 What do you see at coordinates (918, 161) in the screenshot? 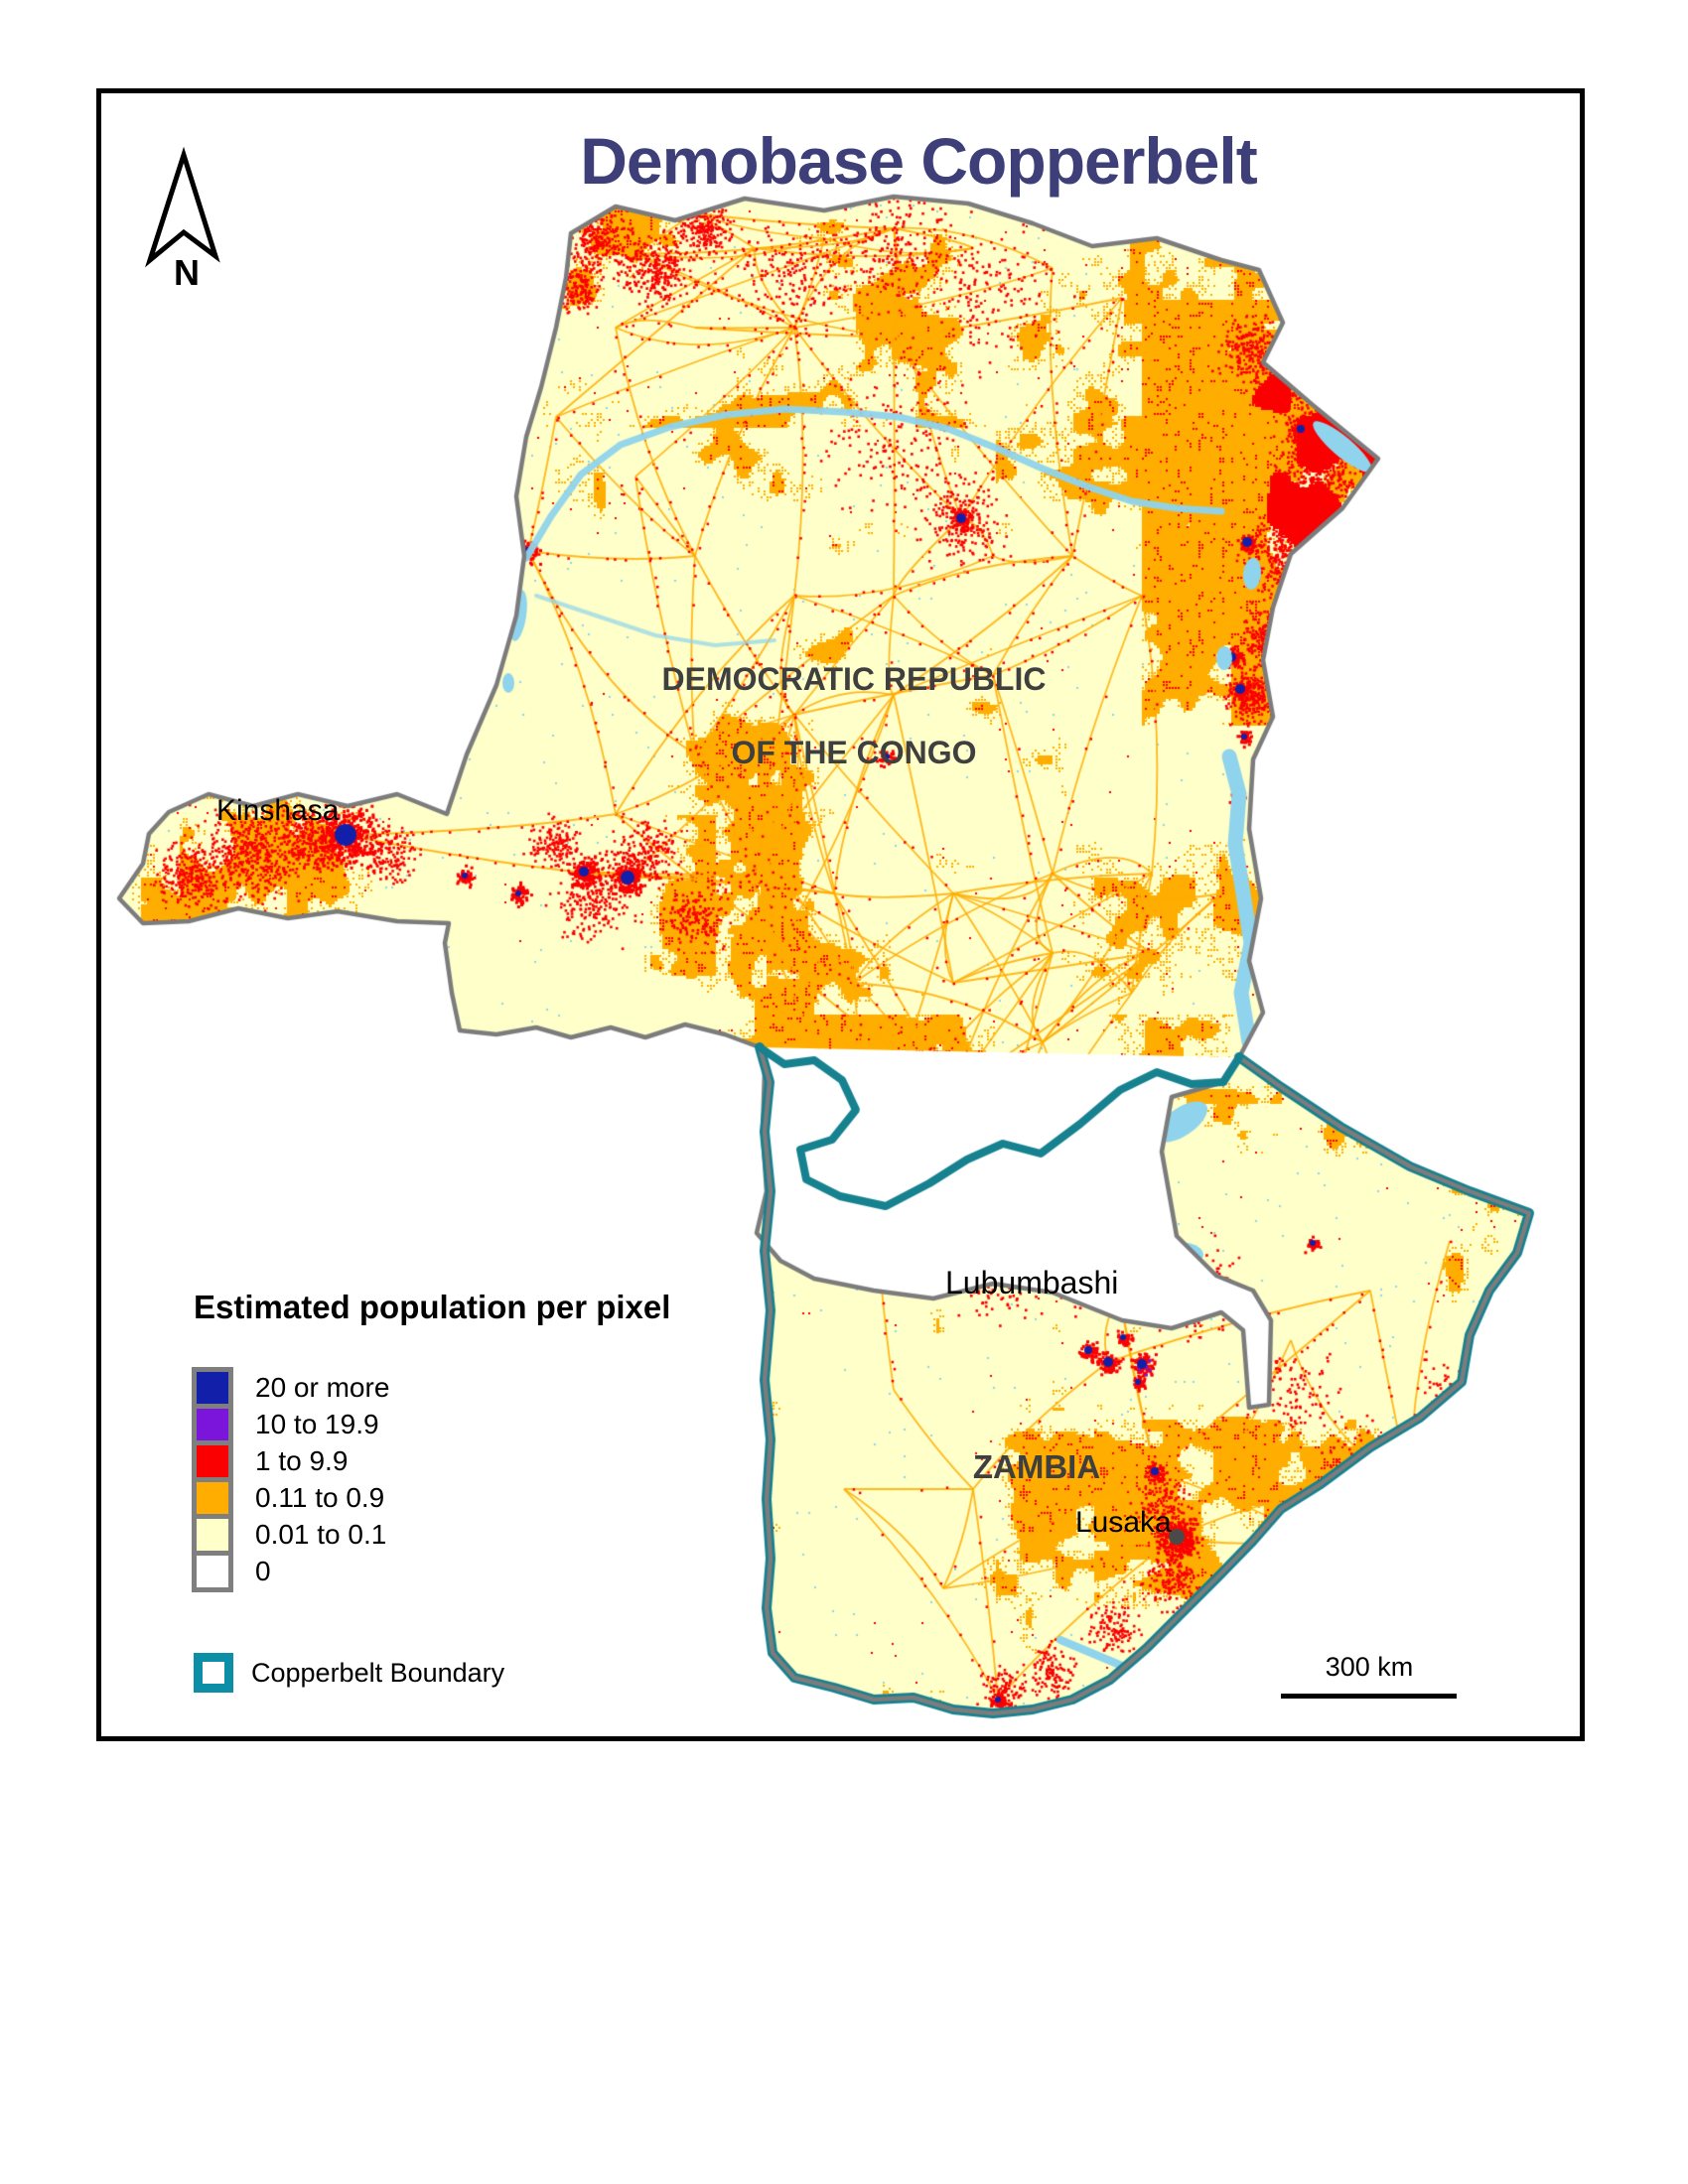
I see `page-title: Demobase Copperbelt` at bounding box center [918, 161].